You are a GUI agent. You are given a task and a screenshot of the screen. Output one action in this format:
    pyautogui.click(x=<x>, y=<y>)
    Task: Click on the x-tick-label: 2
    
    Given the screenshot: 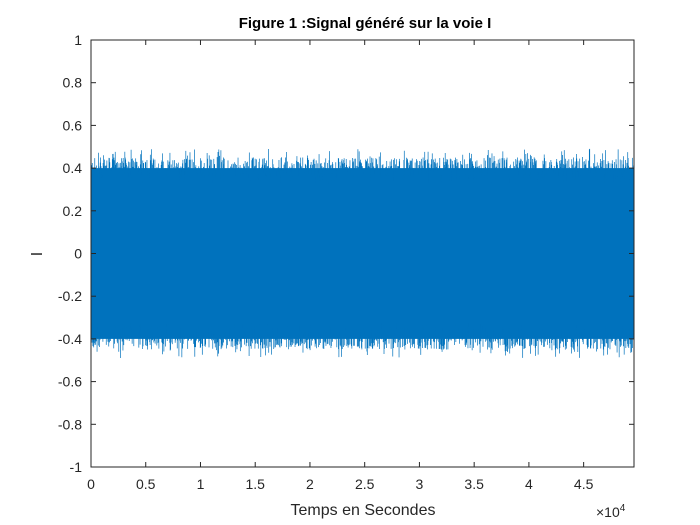 What is the action you would take?
    pyautogui.click(x=310, y=484)
    